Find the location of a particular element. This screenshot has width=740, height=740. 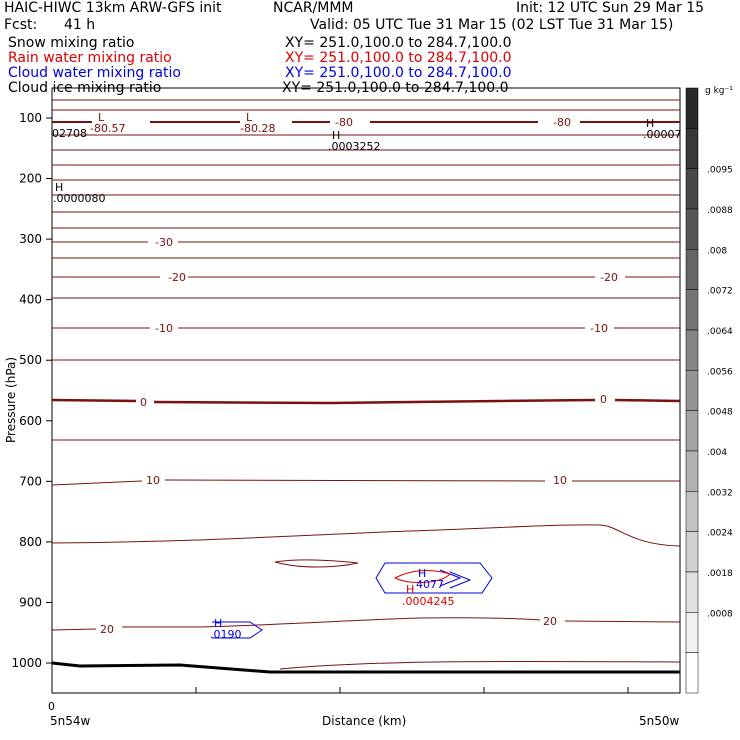

x-axis-title: Distance (km) is located at coordinates (364, 721).